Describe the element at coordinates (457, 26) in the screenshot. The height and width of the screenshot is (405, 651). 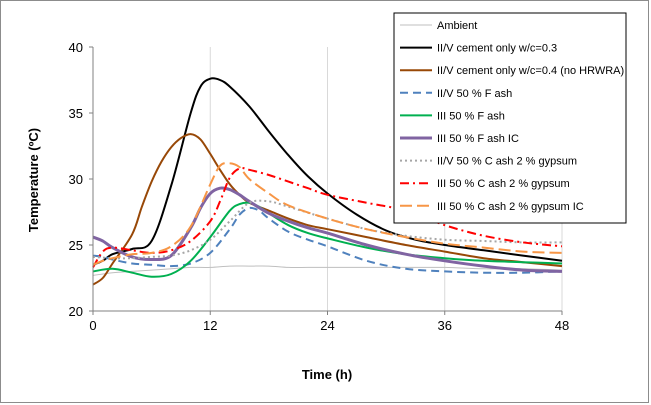
I see `legend-label-0: Ambient` at that location.